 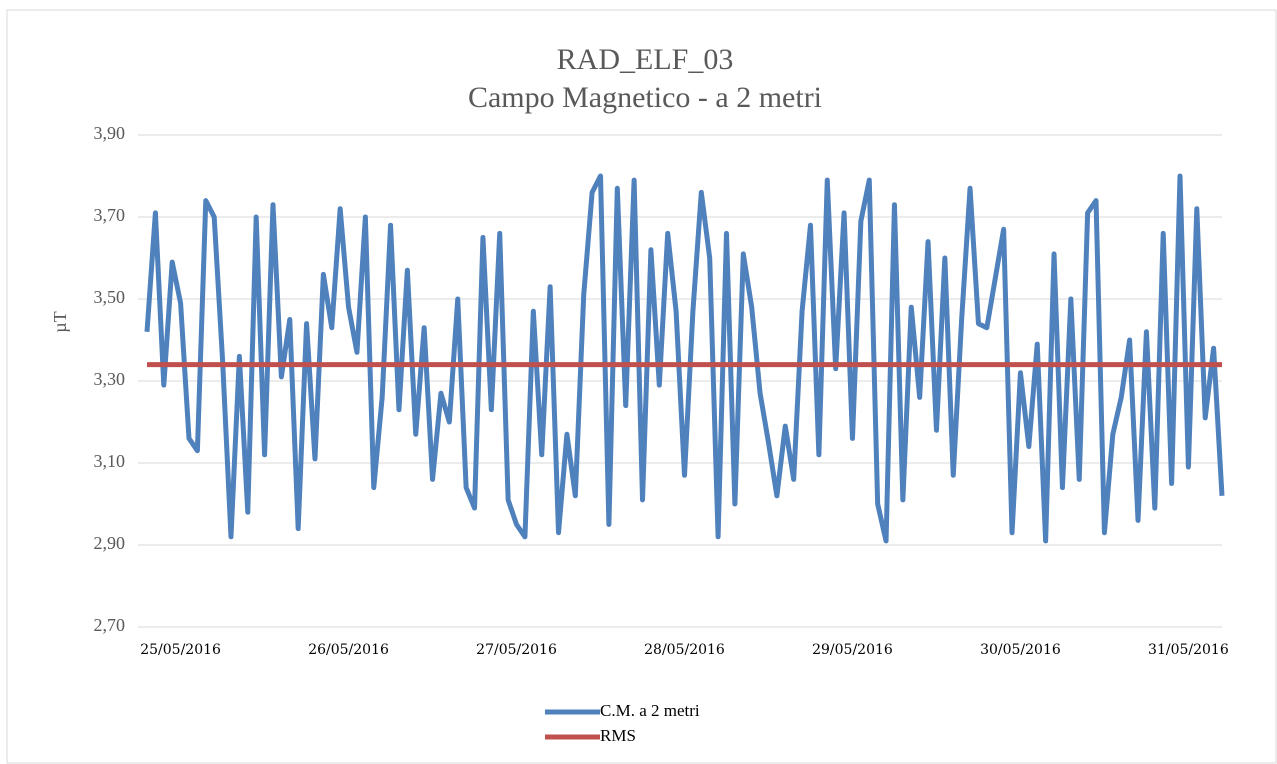 What do you see at coordinates (110, 133) in the screenshot?
I see `y-tick-label: 3,90` at bounding box center [110, 133].